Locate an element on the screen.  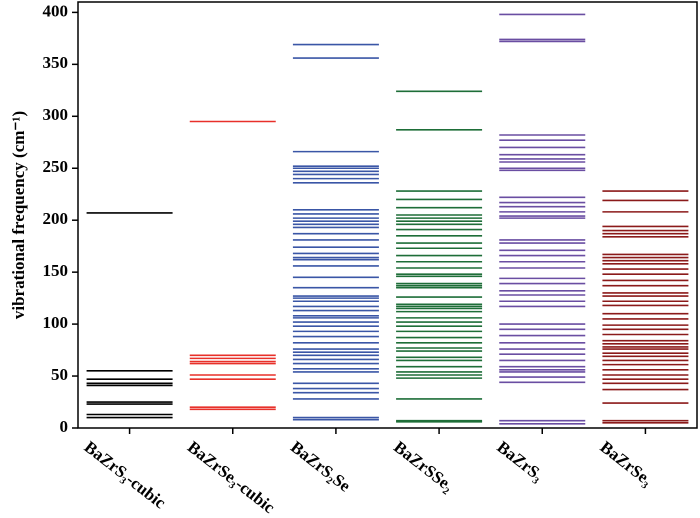
y-tick-label: 400 is located at coordinates (56, 10).